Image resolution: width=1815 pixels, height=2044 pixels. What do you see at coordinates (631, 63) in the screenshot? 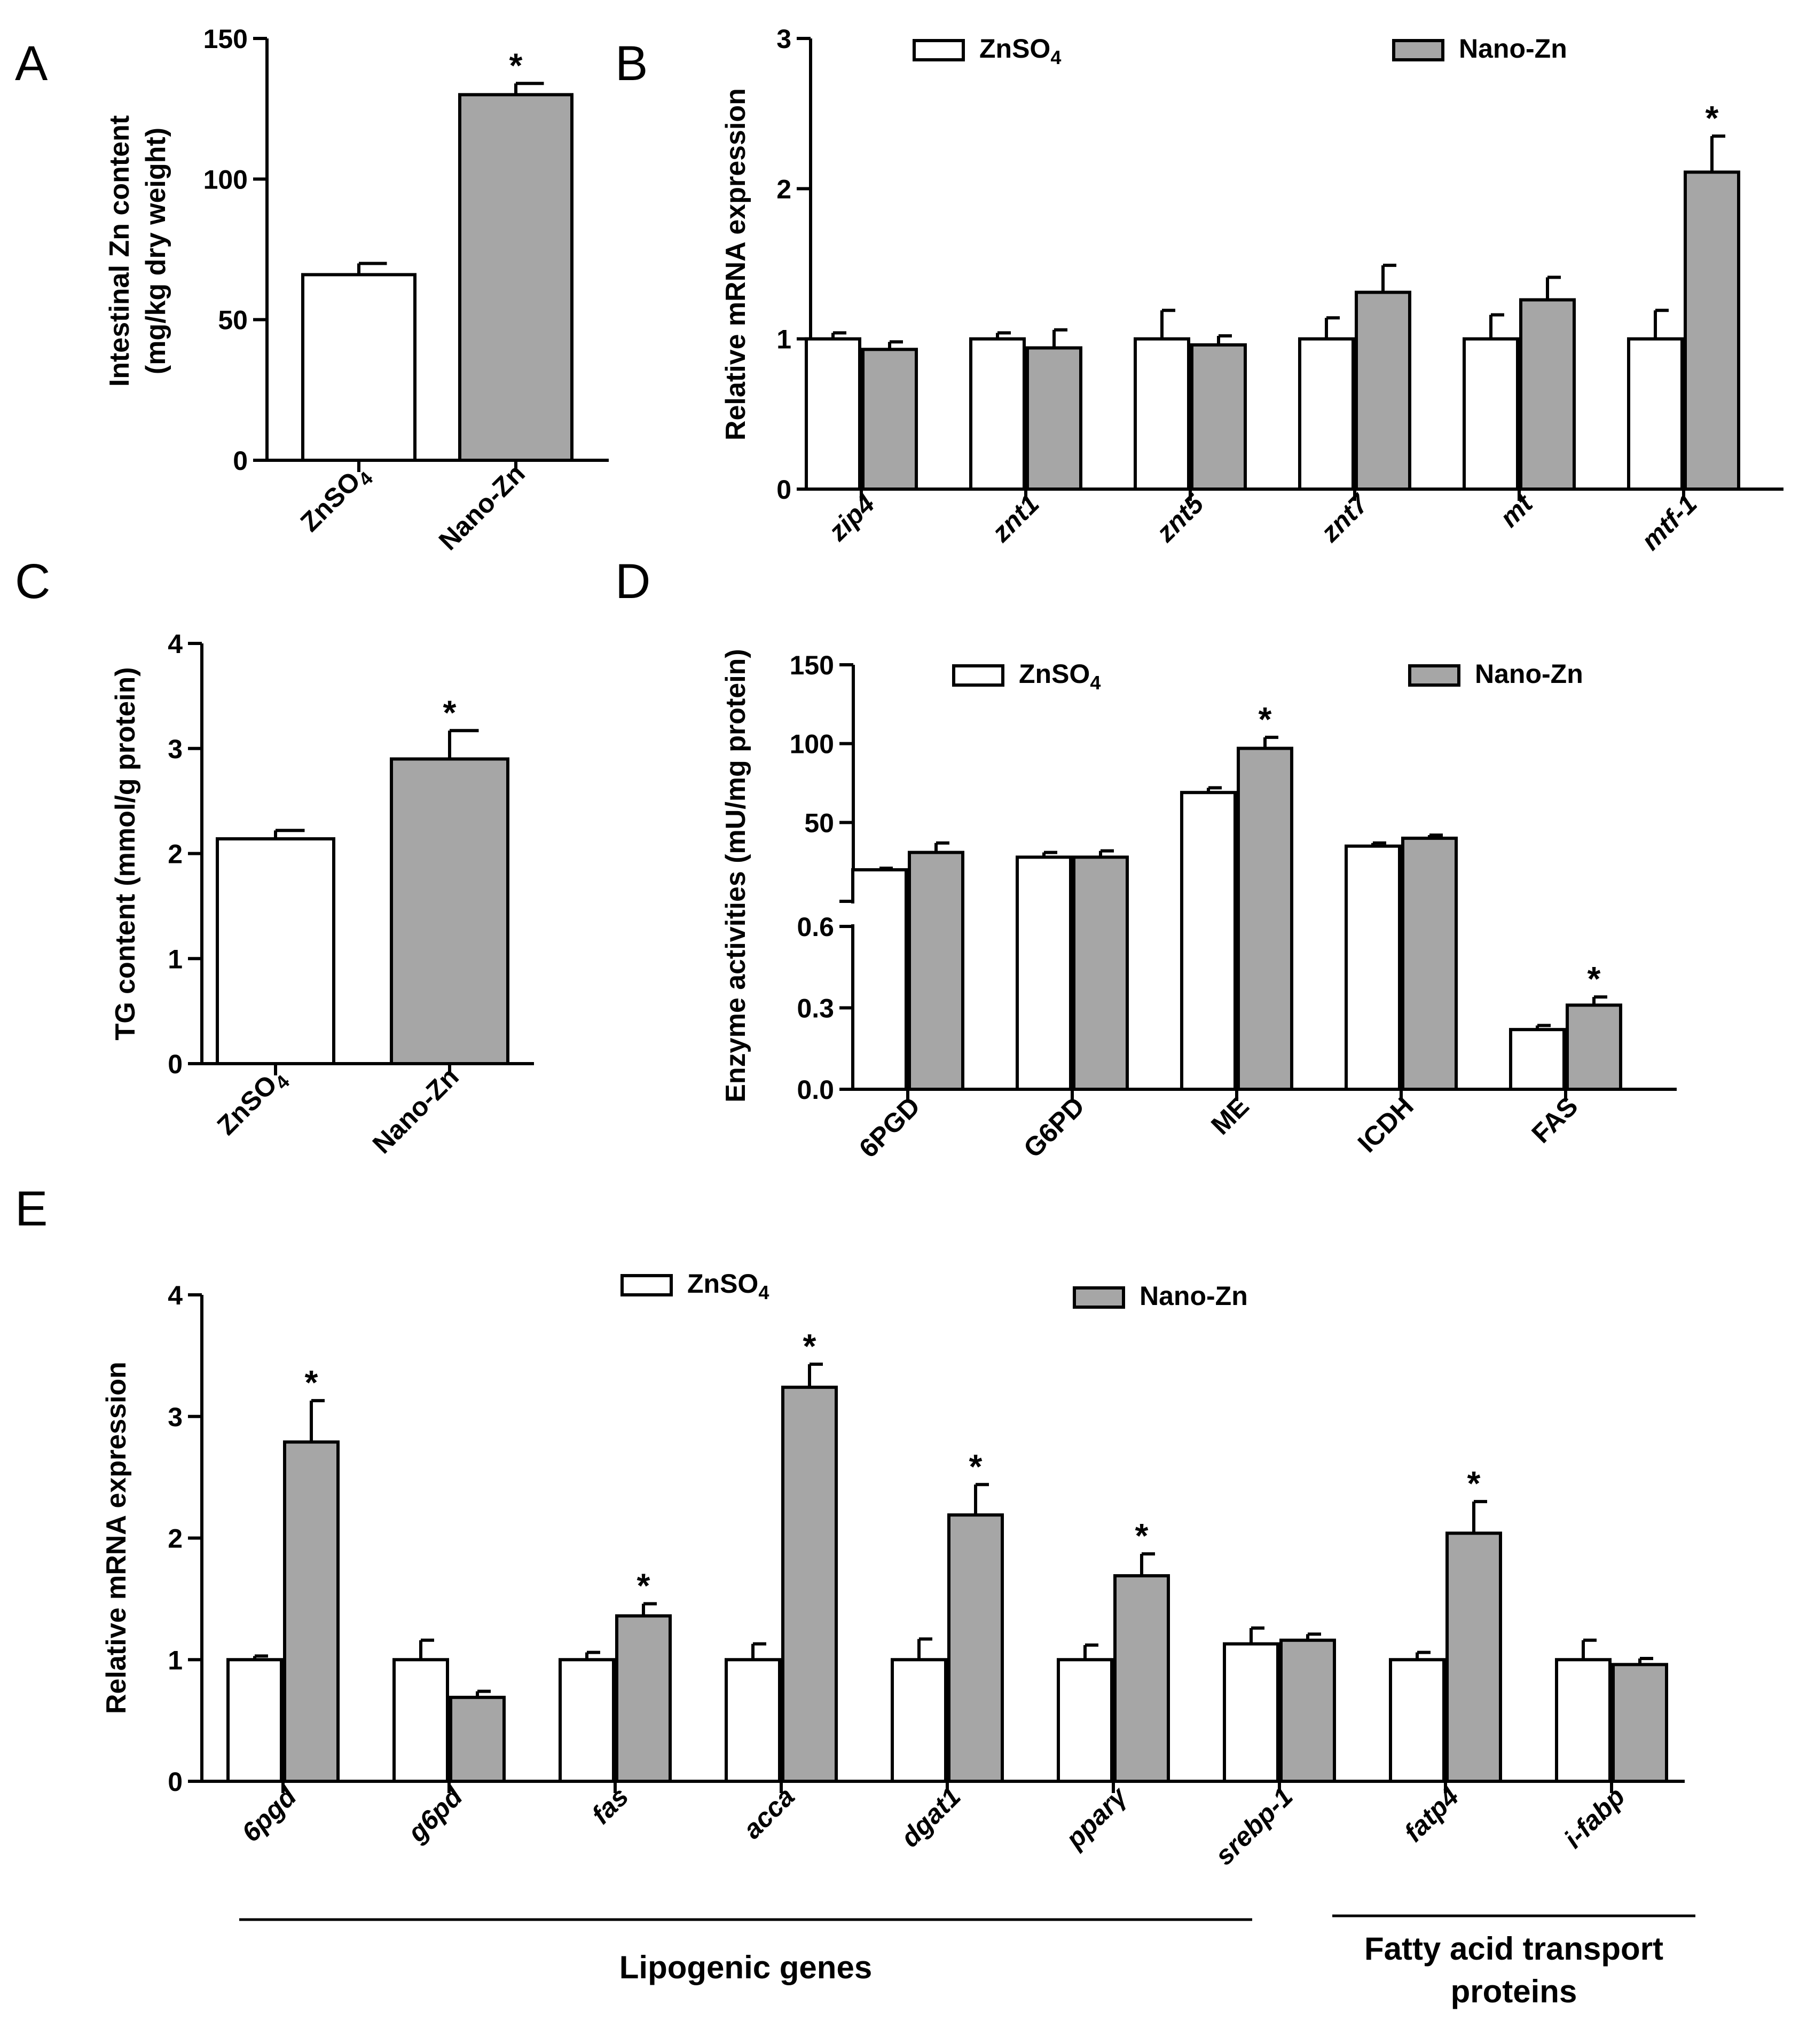
I see `panel-letter: B` at bounding box center [631, 63].